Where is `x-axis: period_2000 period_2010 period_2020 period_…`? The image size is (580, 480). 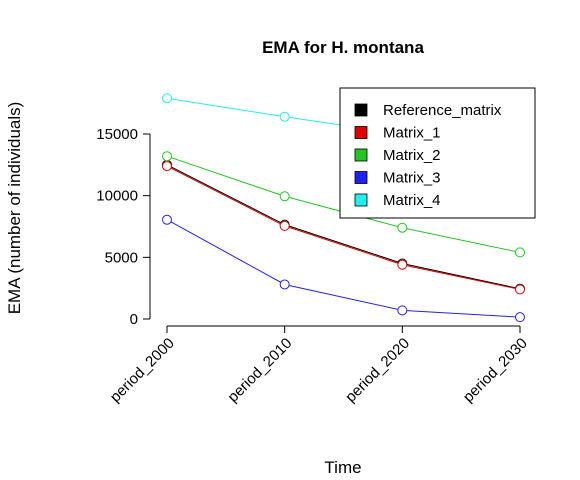 x-axis: period_2000 period_2010 period_2020 period_… is located at coordinates (319, 365).